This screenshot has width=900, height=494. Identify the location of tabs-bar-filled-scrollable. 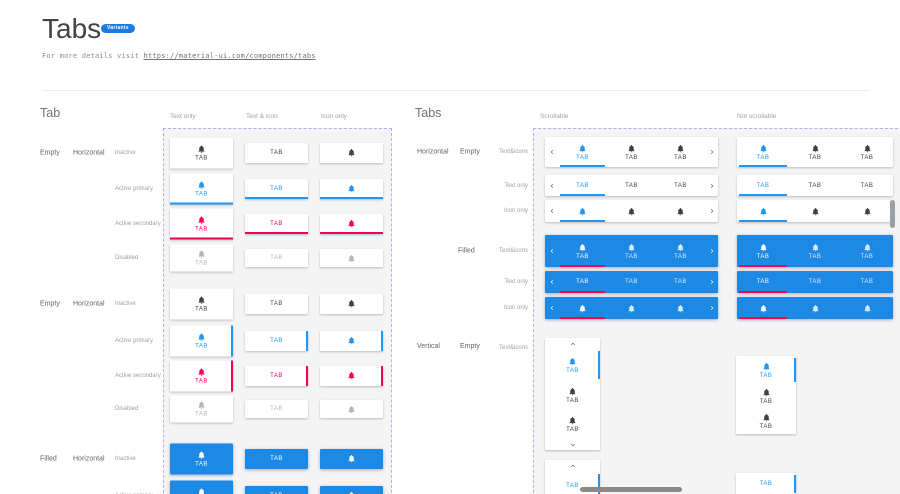
(631, 308).